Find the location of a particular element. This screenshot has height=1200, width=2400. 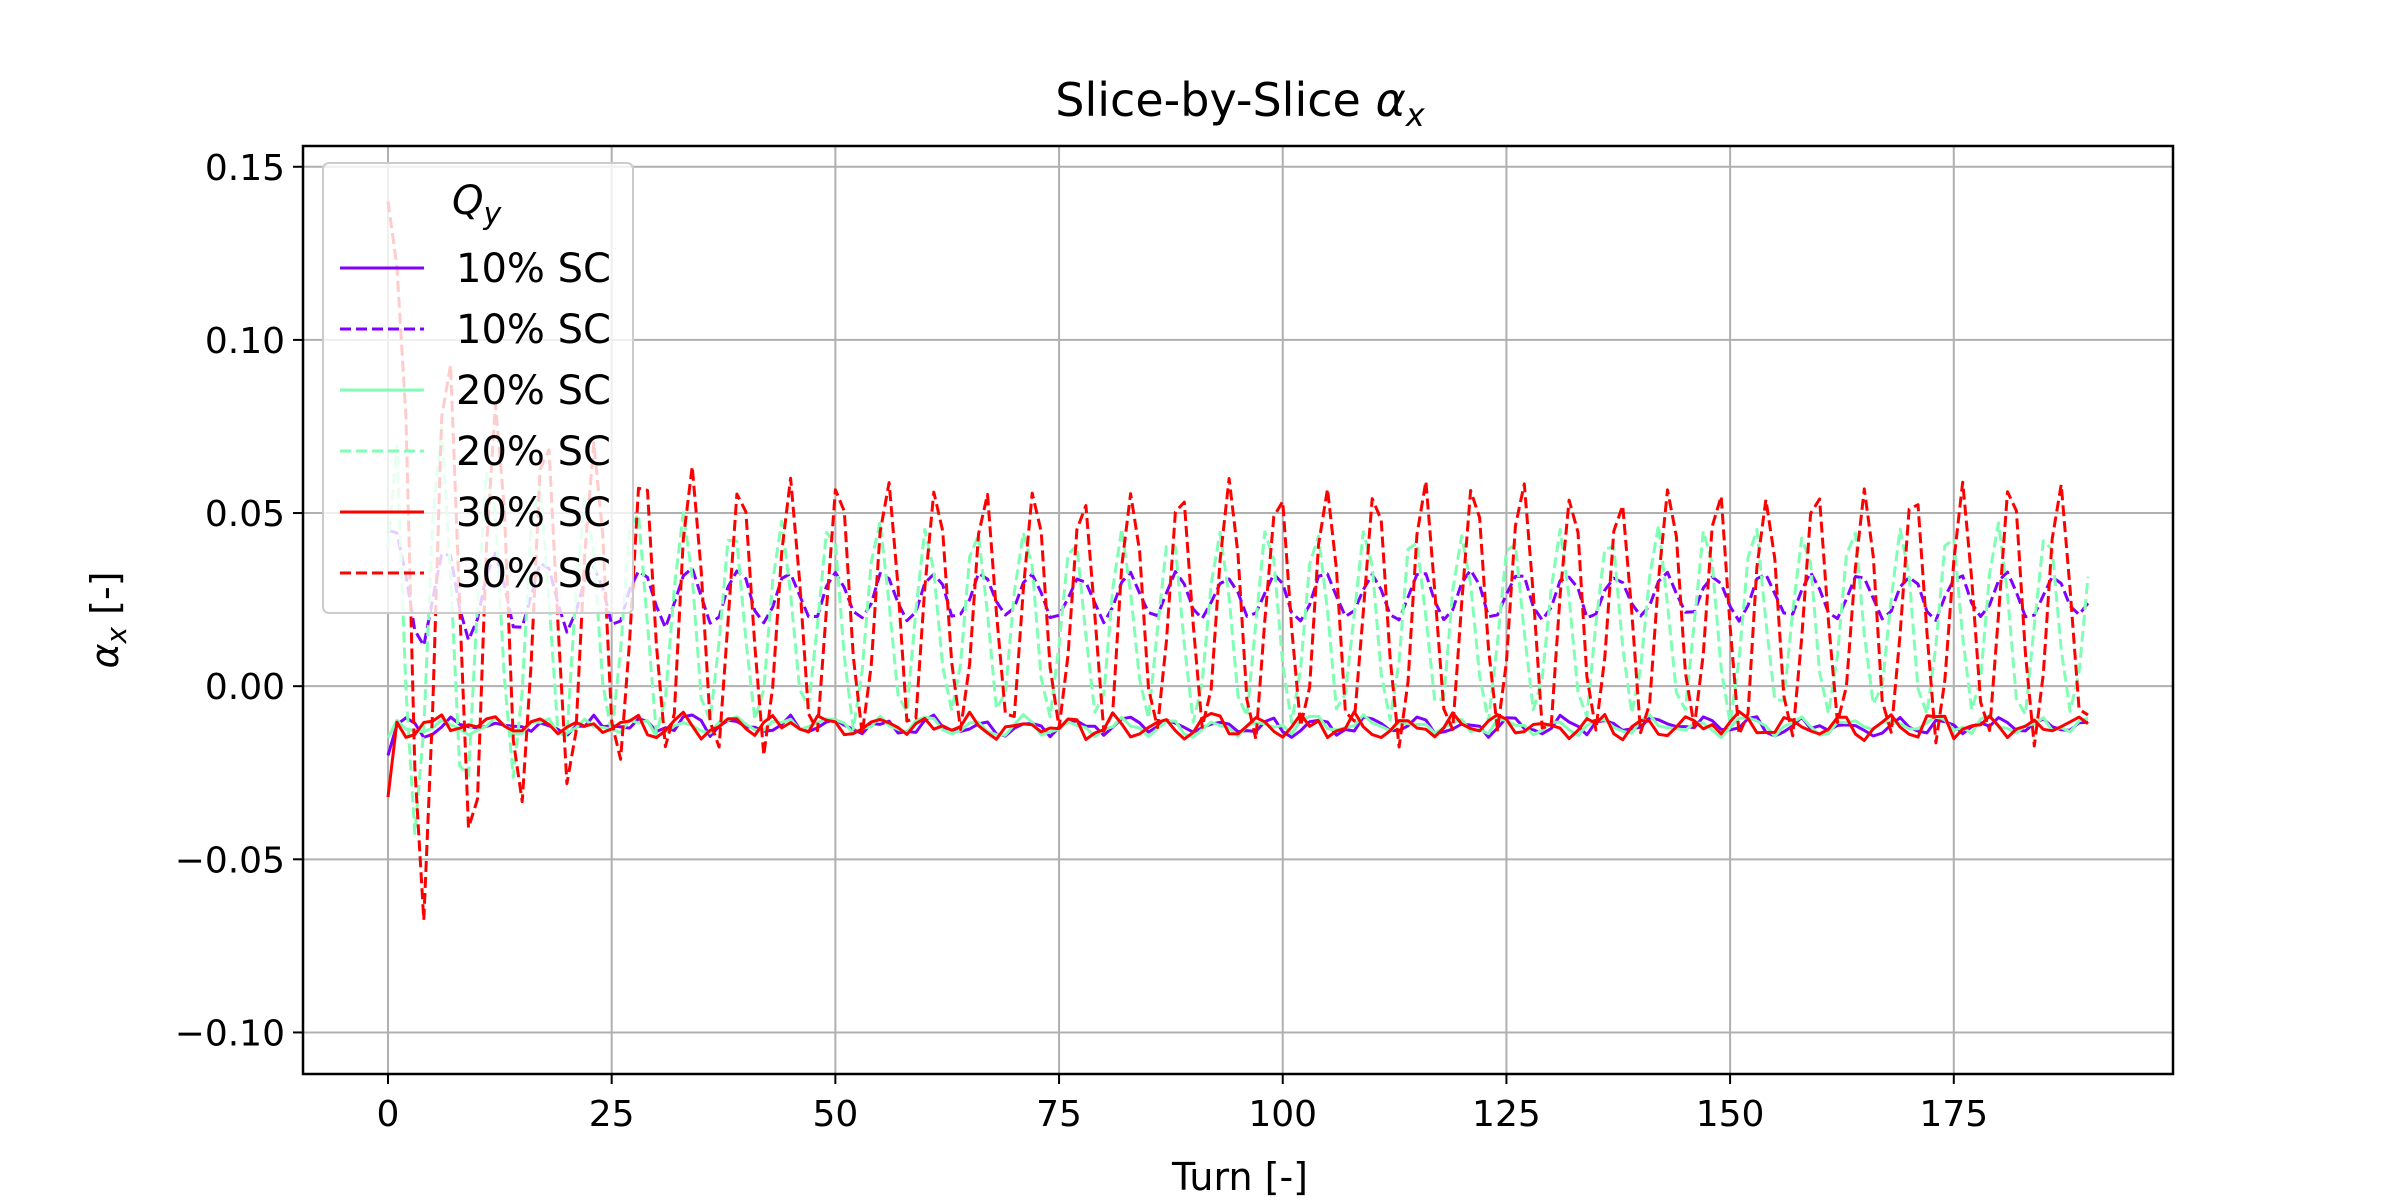

x-tick-label: 75 is located at coordinates (1059, 1114).